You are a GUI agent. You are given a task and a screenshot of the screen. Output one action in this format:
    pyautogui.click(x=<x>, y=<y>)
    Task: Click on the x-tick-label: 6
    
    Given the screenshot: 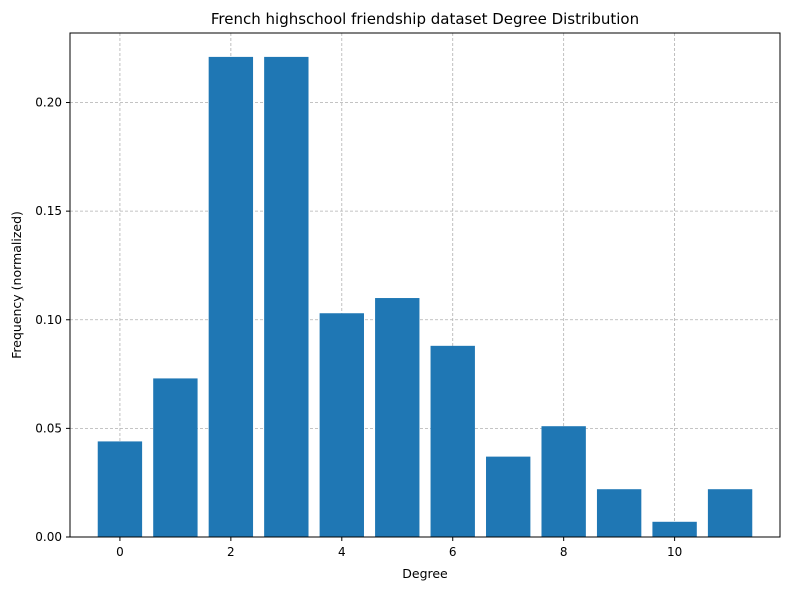 What is the action you would take?
    pyautogui.click(x=453, y=552)
    